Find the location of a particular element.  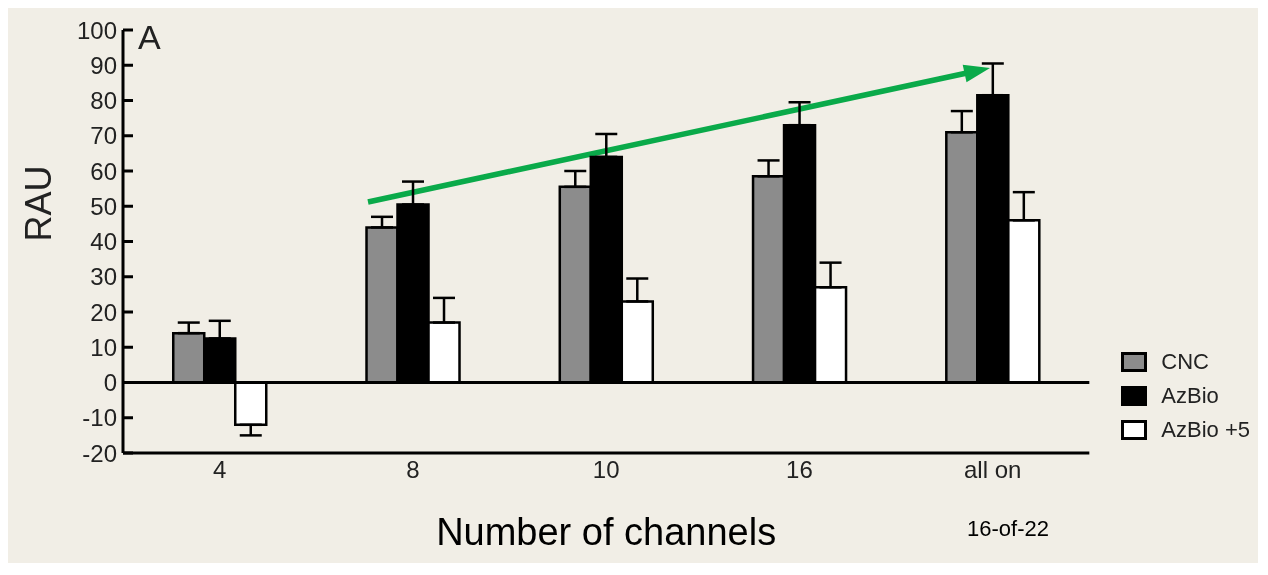

y-tick-label: 0 is located at coordinates (110, 383).